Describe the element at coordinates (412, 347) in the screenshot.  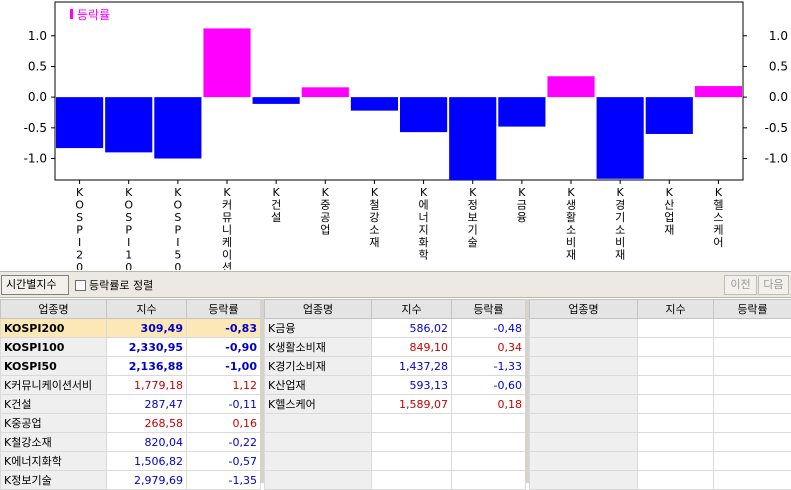
I see `index-cell: 849,10` at that location.